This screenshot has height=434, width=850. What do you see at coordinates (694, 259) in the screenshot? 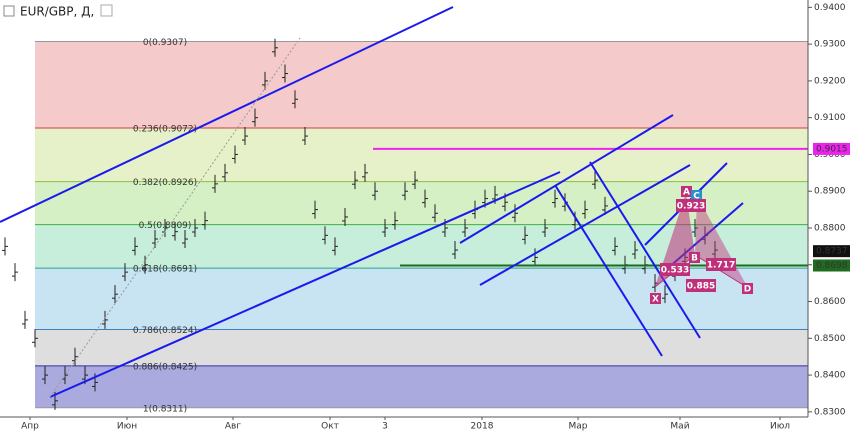
I see `point-label: B` at bounding box center [694, 259].